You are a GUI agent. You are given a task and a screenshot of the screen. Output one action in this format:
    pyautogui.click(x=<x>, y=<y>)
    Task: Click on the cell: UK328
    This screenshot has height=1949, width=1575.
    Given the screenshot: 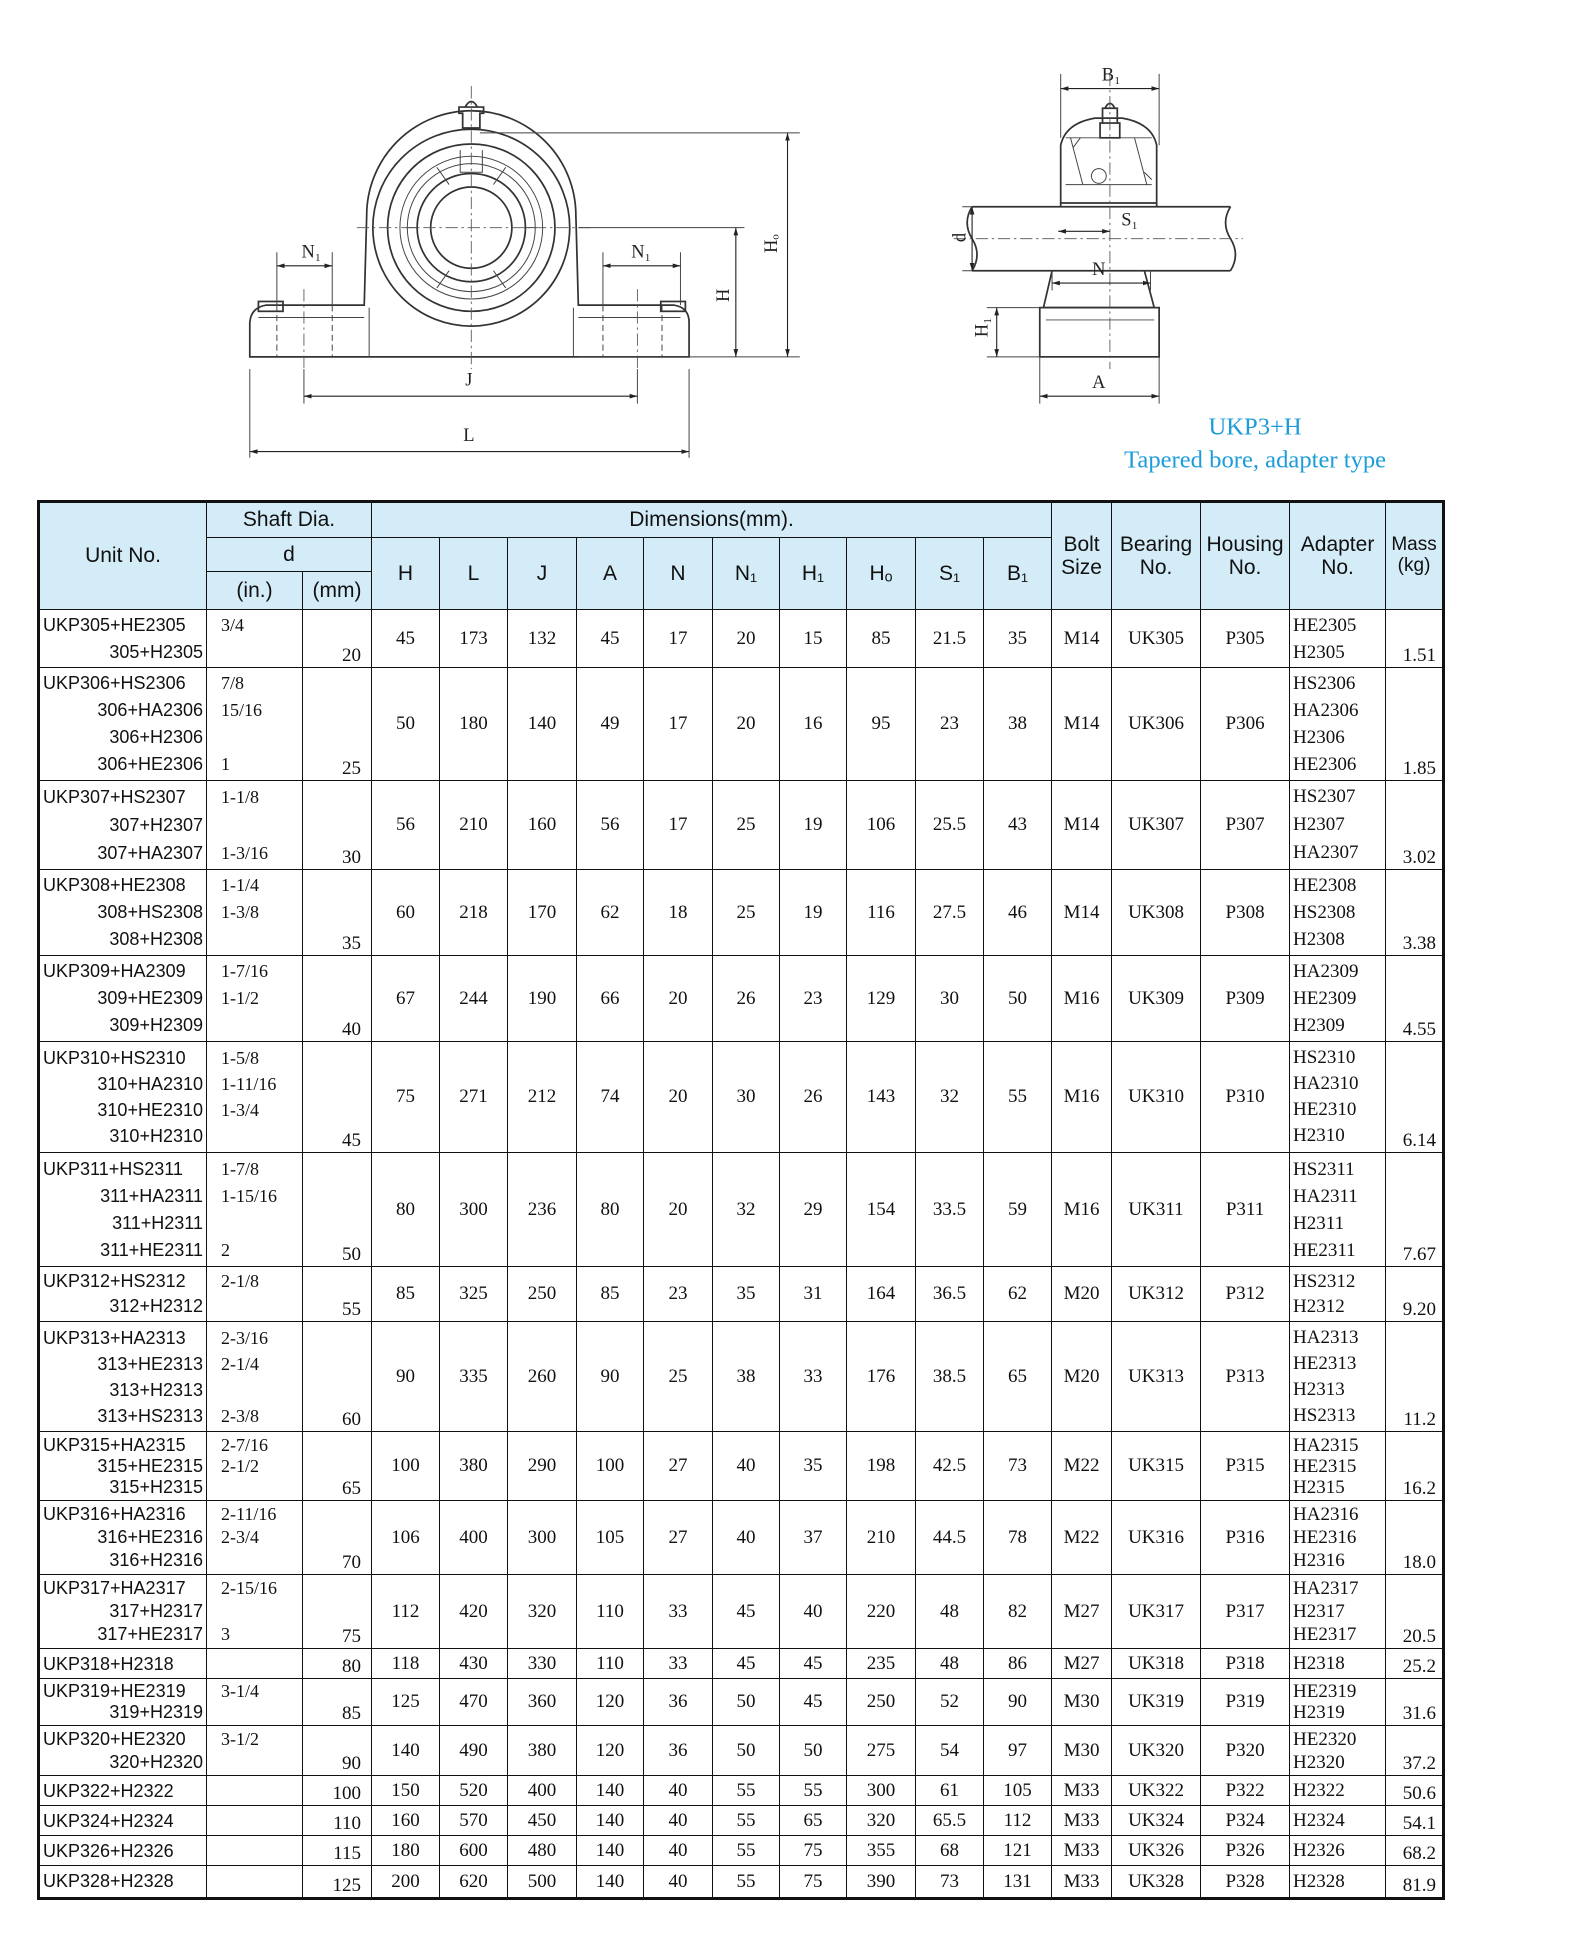 What is the action you would take?
    pyautogui.click(x=1156, y=1882)
    